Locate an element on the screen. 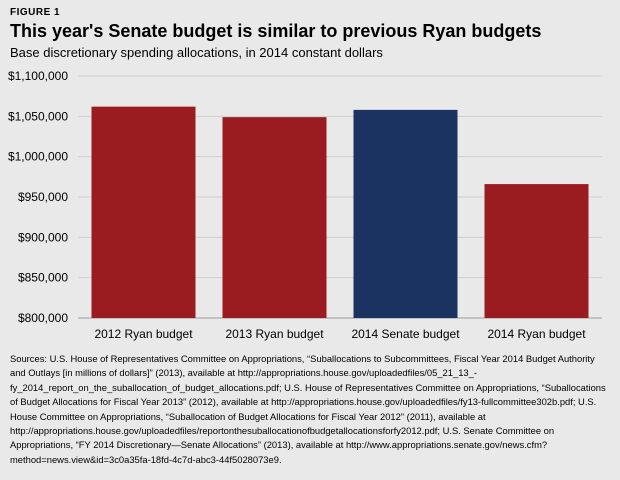 The width and height of the screenshot is (620, 480). y-tick-label: $950,000 is located at coordinates (43, 197).